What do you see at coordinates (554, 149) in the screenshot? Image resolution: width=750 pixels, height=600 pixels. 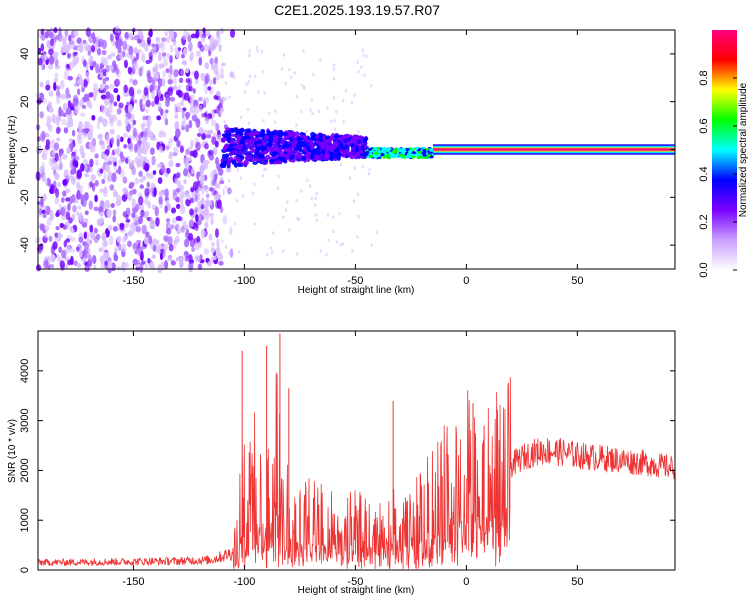 I see `heatmap-line-core` at bounding box center [554, 149].